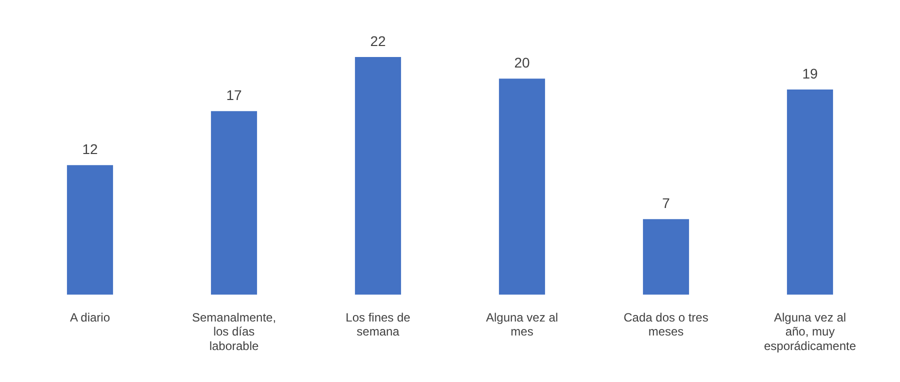  Describe the element at coordinates (522, 324) in the screenshot. I see `x-tick-label: Alguna vez al mes` at that location.